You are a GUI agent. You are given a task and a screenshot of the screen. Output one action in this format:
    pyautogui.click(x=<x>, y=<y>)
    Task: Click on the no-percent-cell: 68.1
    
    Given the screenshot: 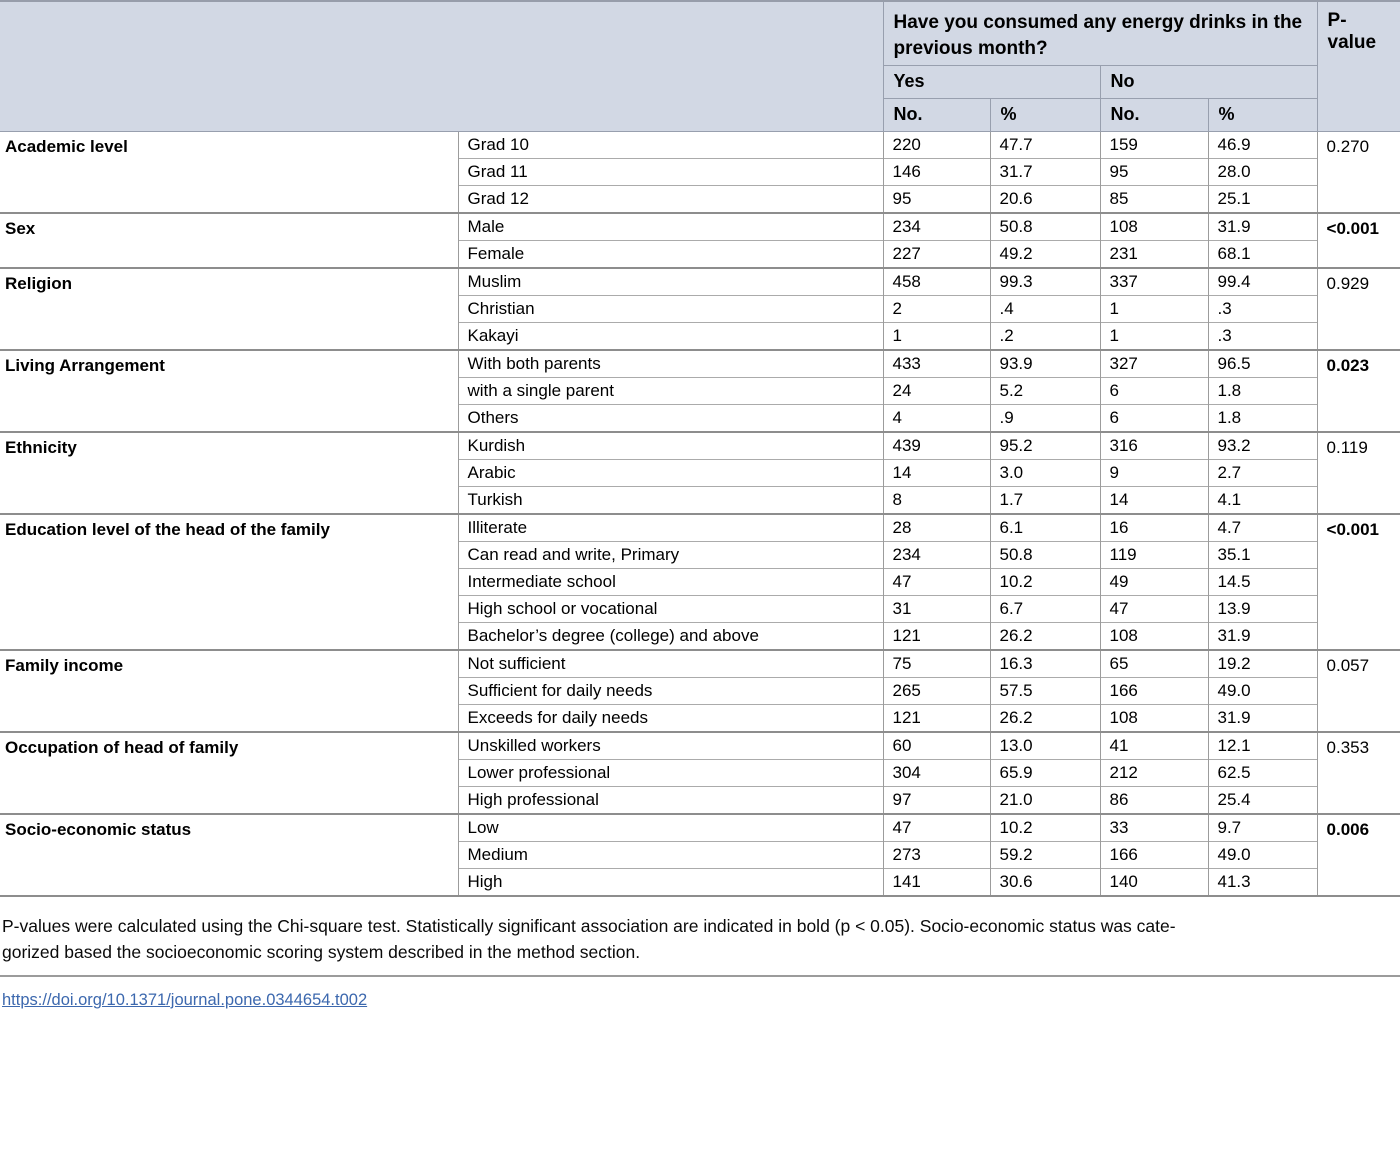 What is the action you would take?
    pyautogui.click(x=1262, y=254)
    